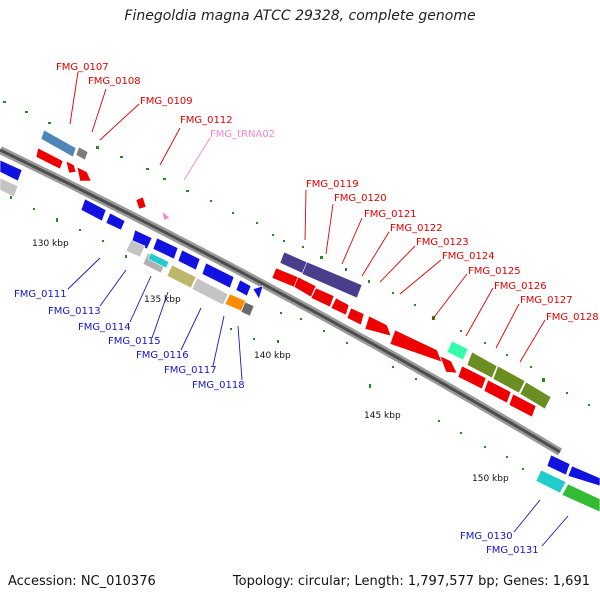 This screenshot has height=600, width=600. Describe the element at coordinates (218, 385) in the screenshot. I see `gene-label-fmg-0118: FMG_0118` at that location.